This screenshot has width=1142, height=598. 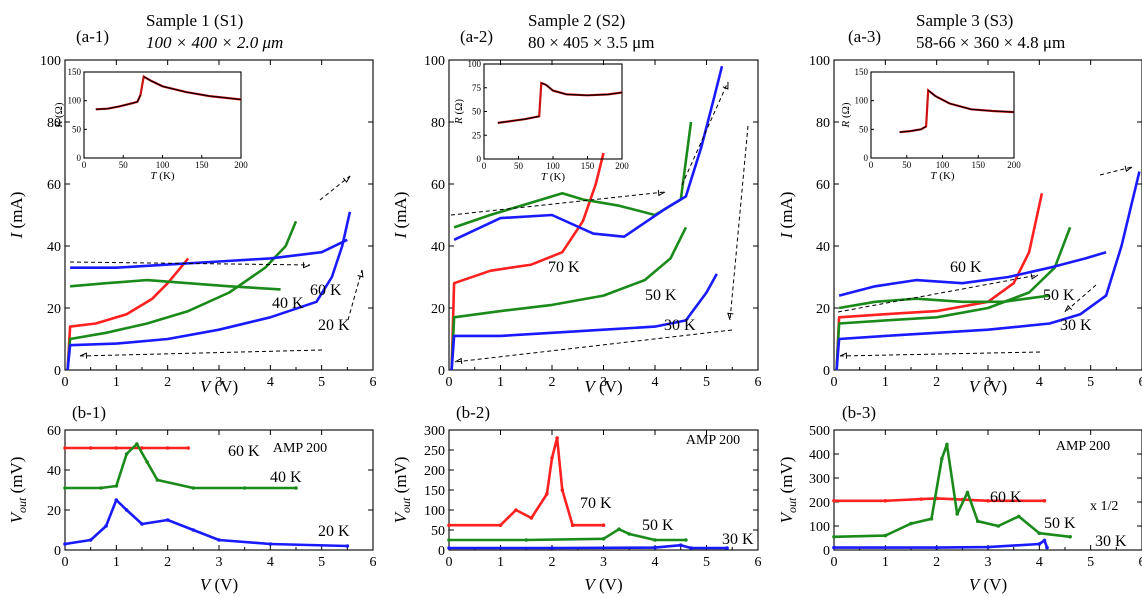 I want to click on inset-plot: 0 50 100 150 200 0 50 100 150 T (K) R (Ω), so click(x=150, y=124).